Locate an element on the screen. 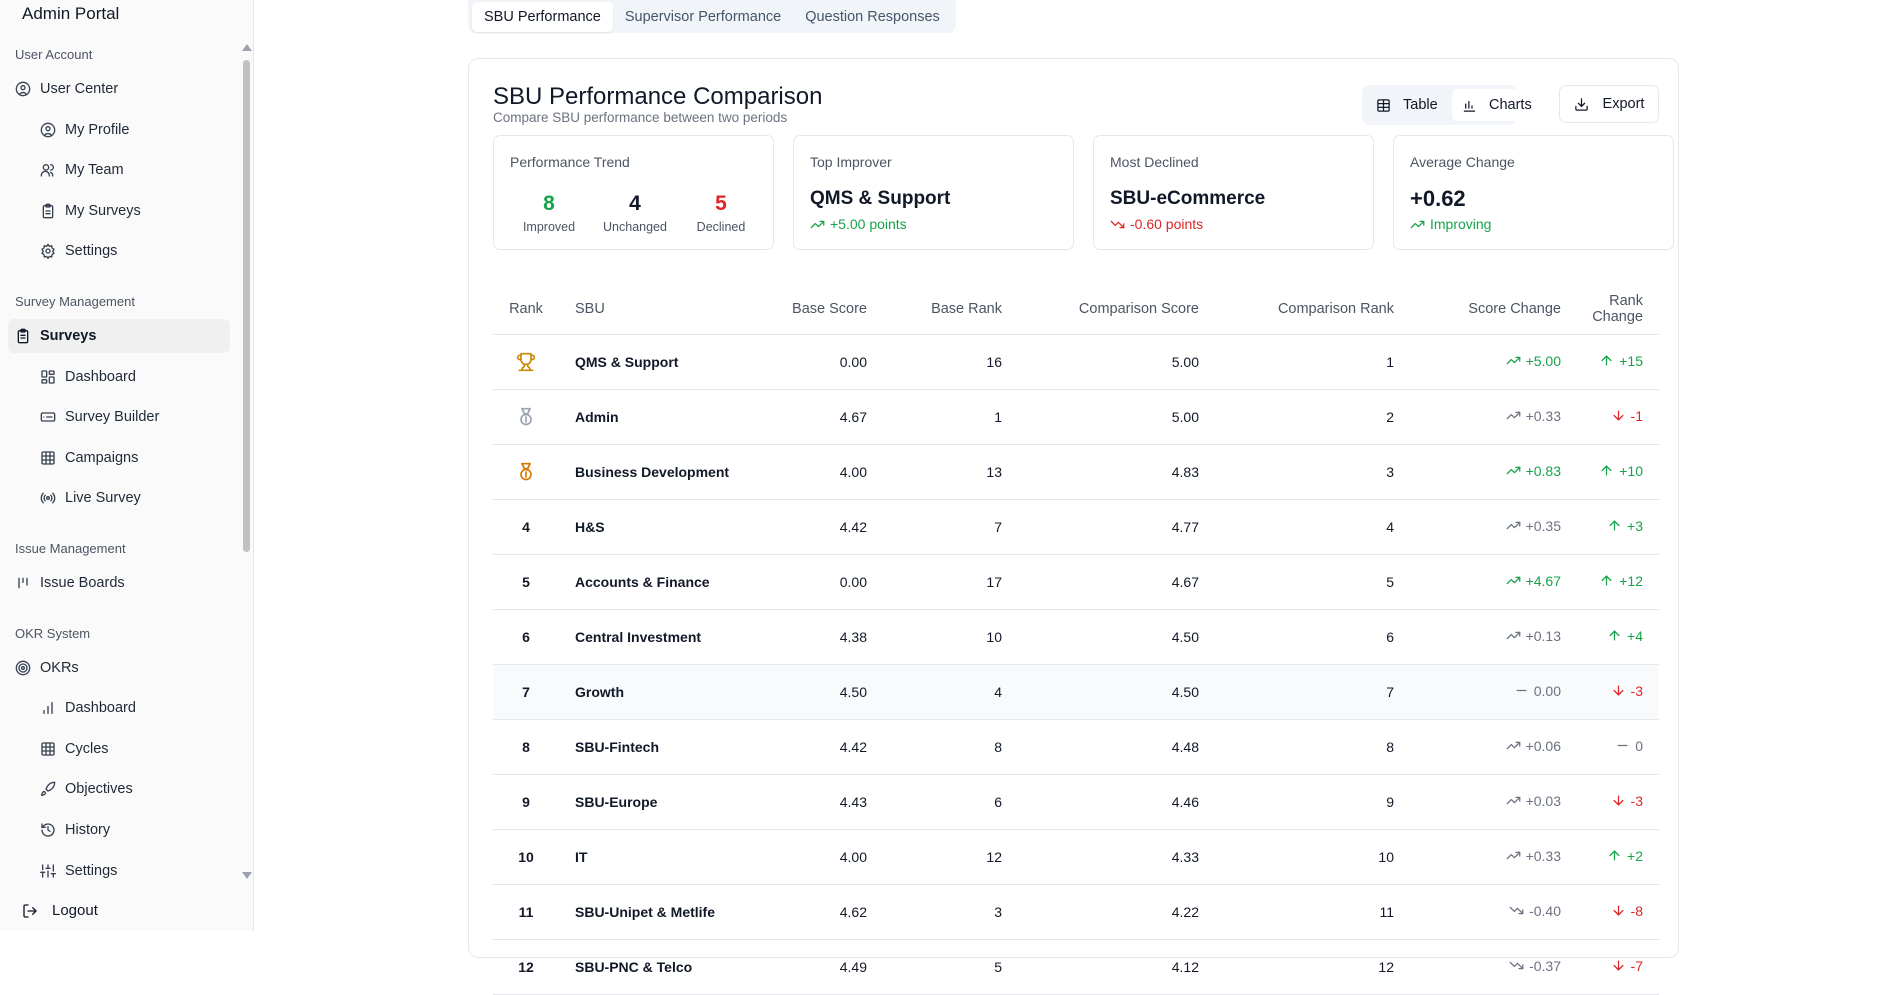  sidebar-item-okr-system-history: History is located at coordinates (119, 830).